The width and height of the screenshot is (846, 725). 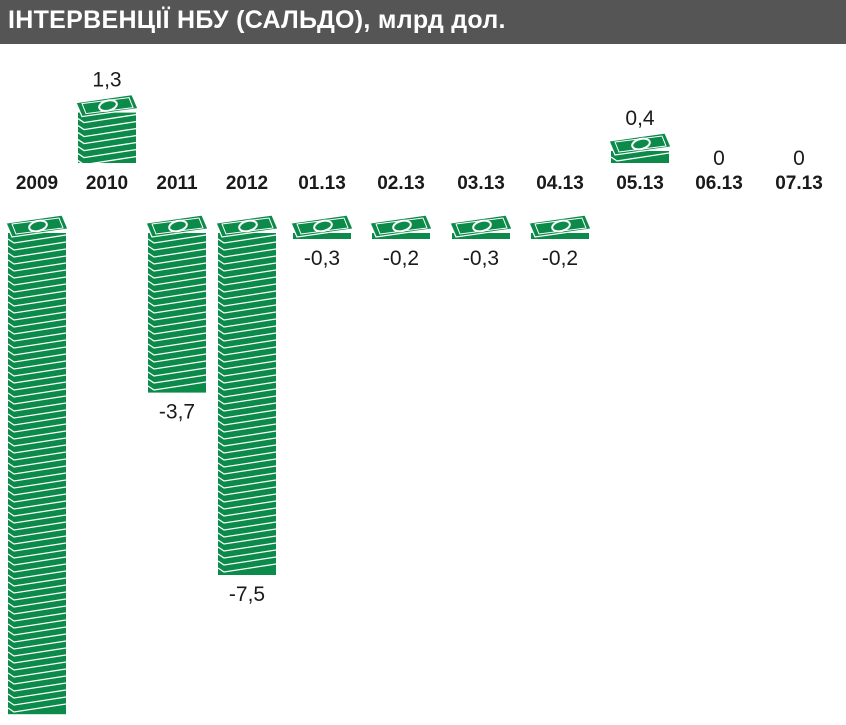 What do you see at coordinates (799, 183) in the screenshot?
I see `category-label: 07.13` at bounding box center [799, 183].